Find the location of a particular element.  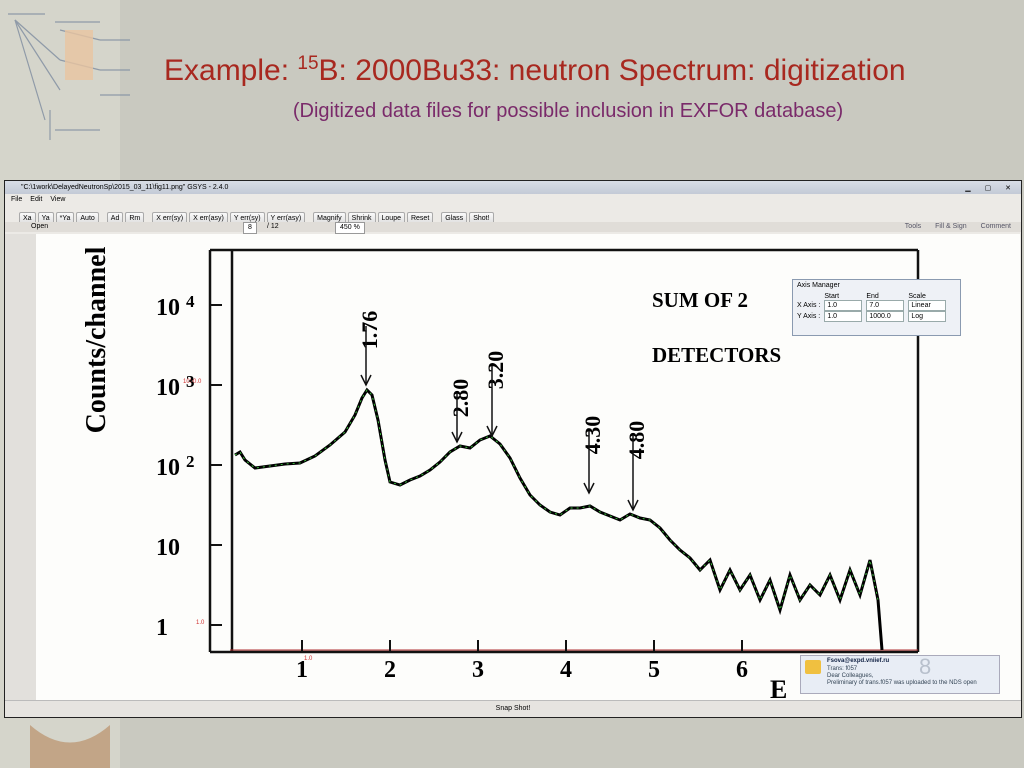

page-field: 8 is located at coordinates (250, 228).